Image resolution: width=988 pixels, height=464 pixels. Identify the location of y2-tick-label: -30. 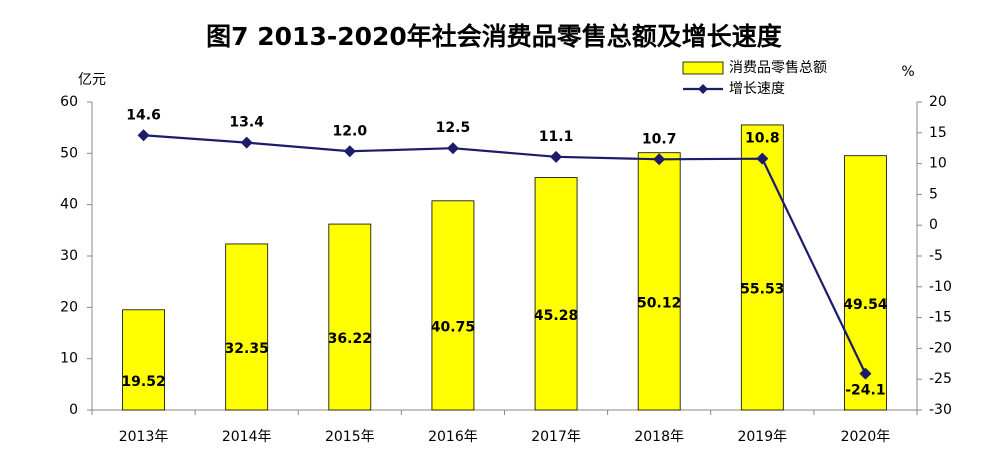
(940, 410).